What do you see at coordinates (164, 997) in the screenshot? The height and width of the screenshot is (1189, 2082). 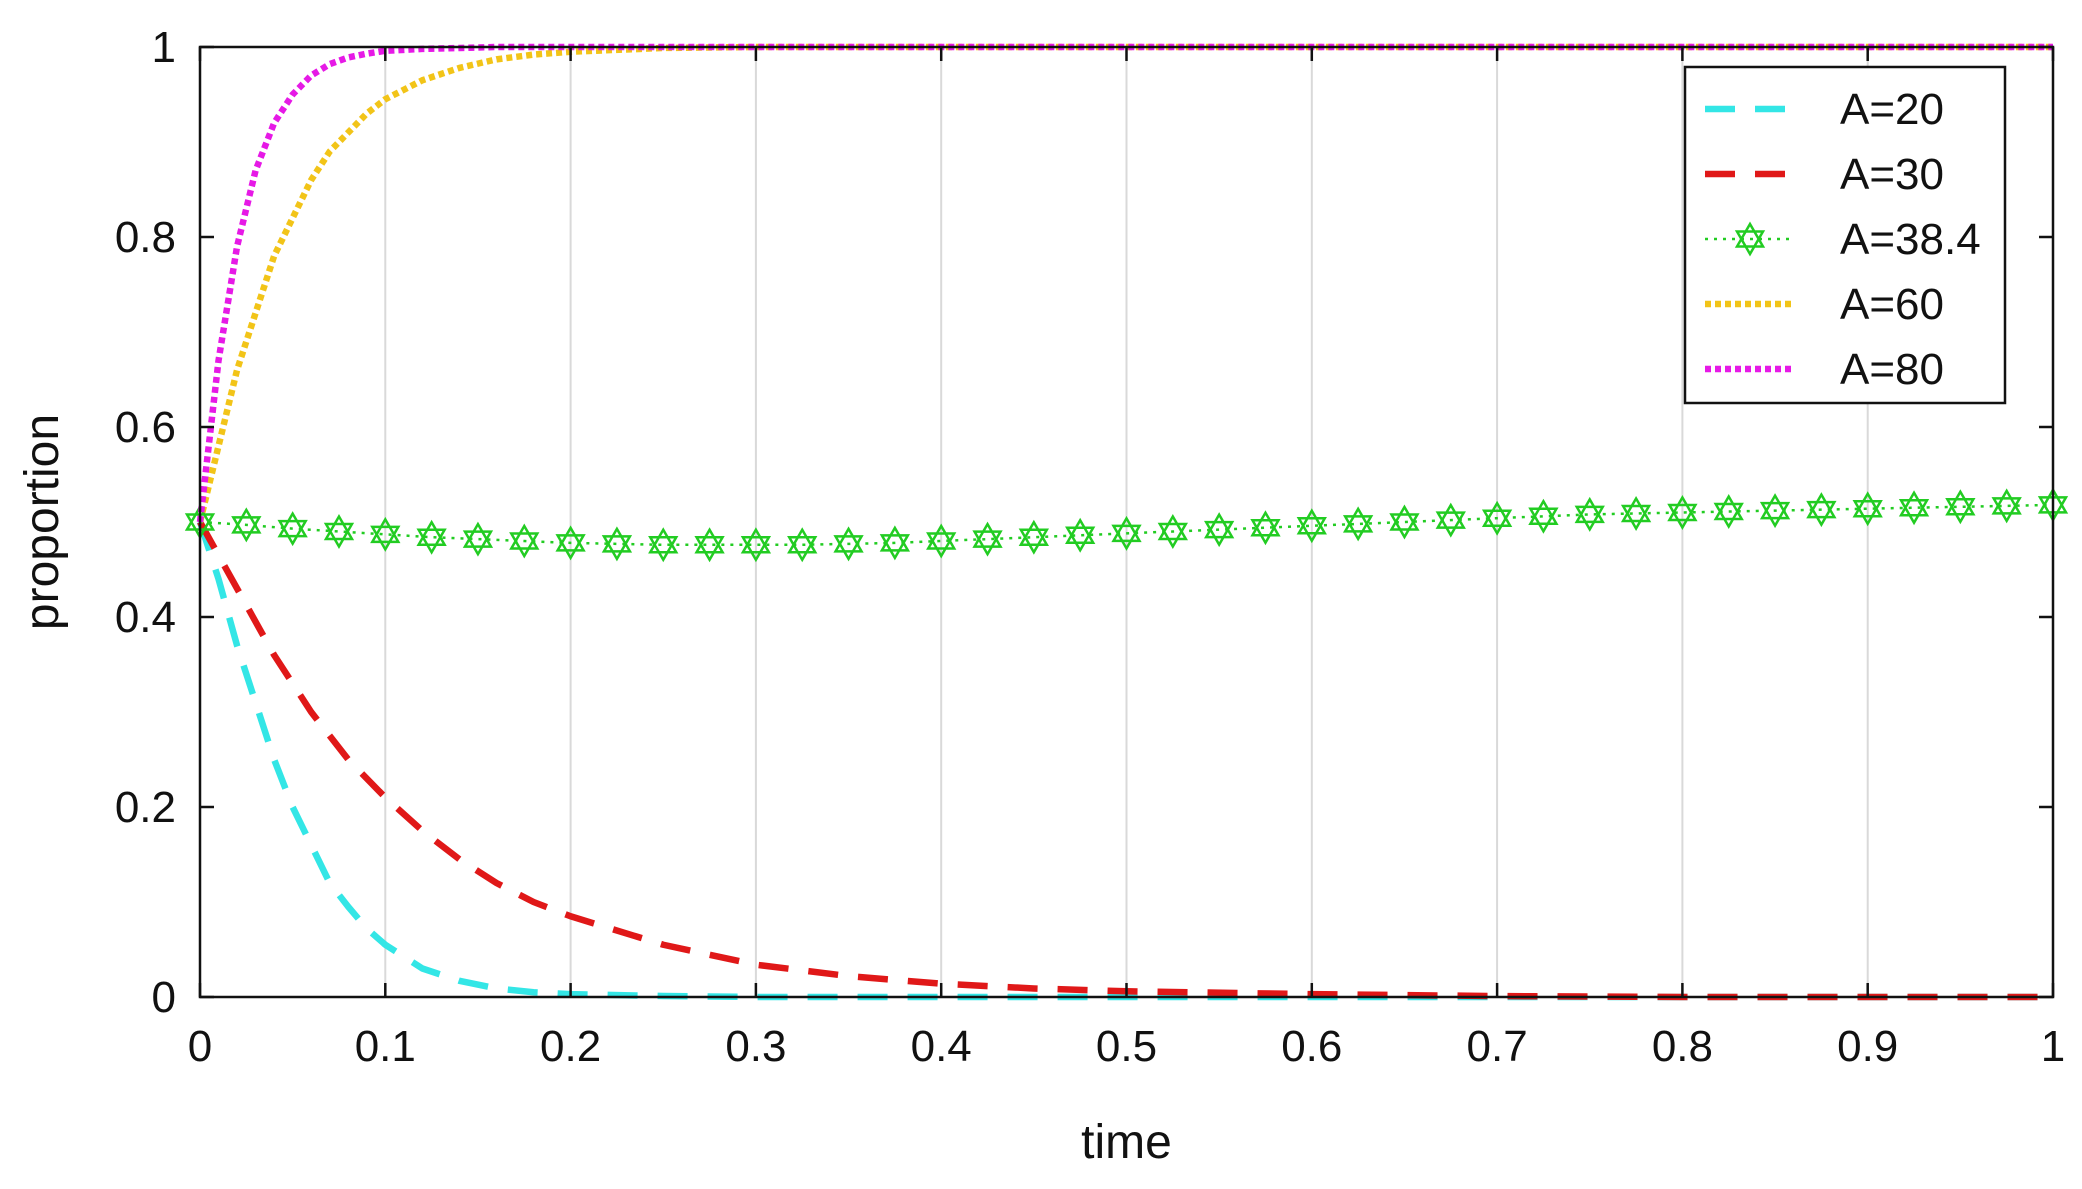 I see `y-tick-label: 0` at bounding box center [164, 997].